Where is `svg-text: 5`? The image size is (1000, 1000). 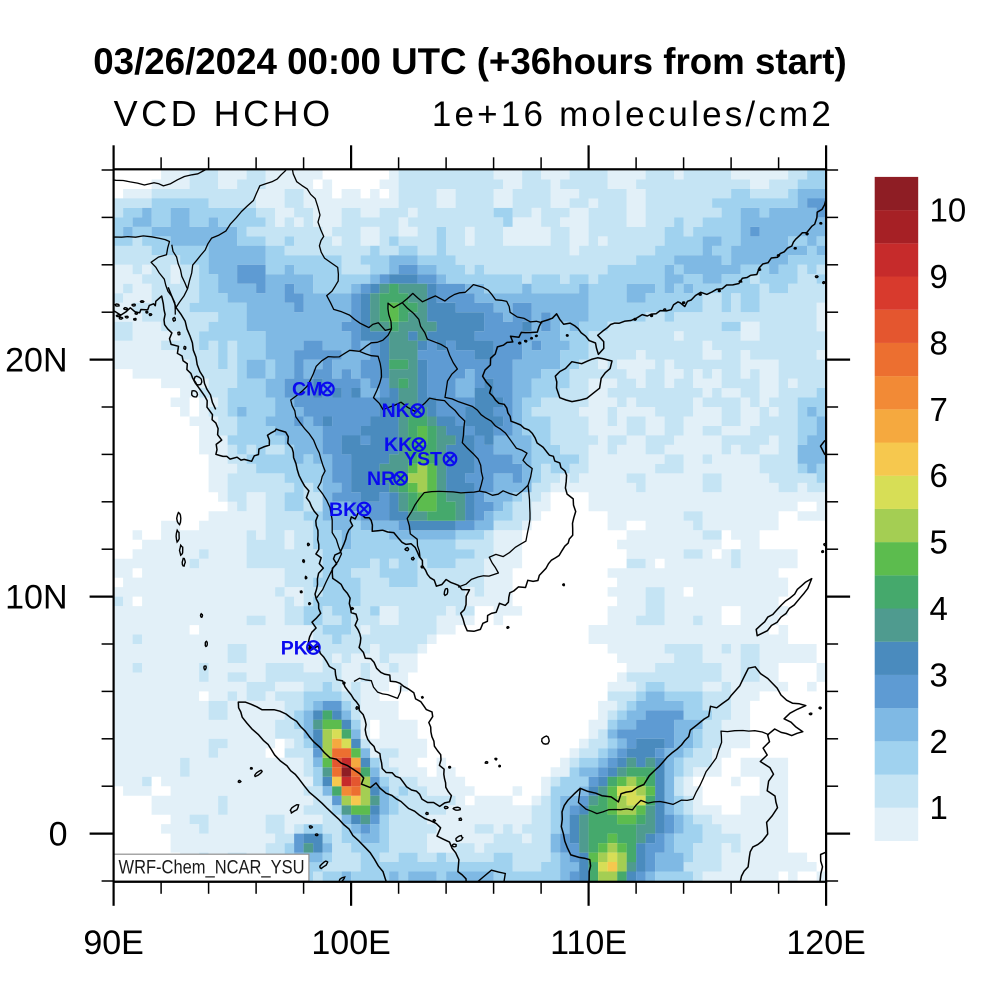
svg-text: 5 is located at coordinates (939, 542).